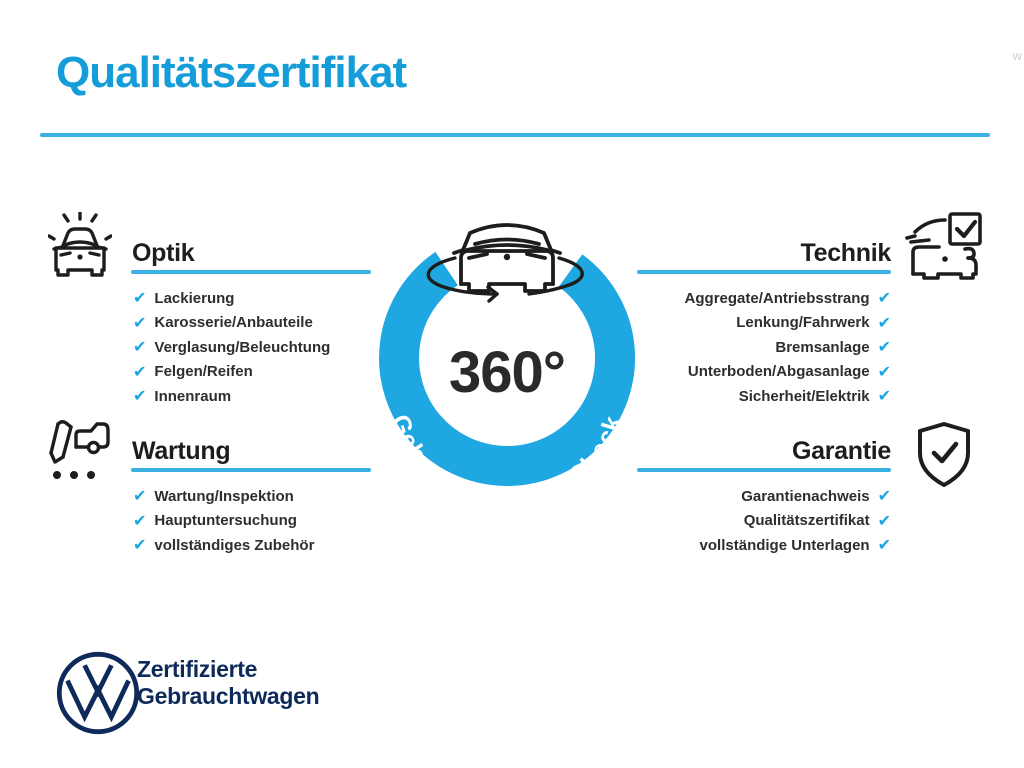  What do you see at coordinates (163, 253) in the screenshot?
I see `section-title-optik: Optik` at bounding box center [163, 253].